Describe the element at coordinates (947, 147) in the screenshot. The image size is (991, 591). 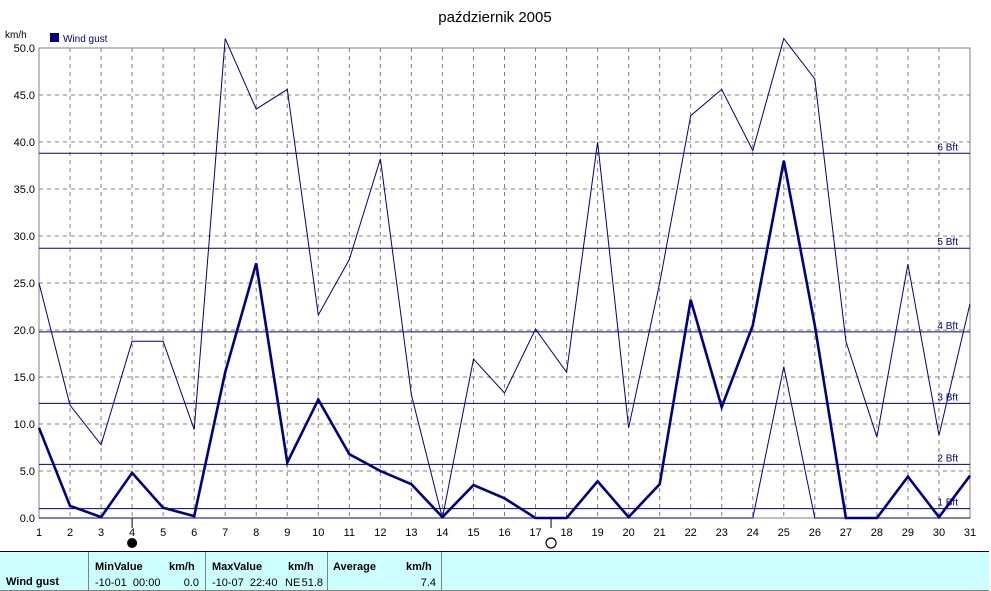
I see `beaufort-label: 6 Bft` at that location.